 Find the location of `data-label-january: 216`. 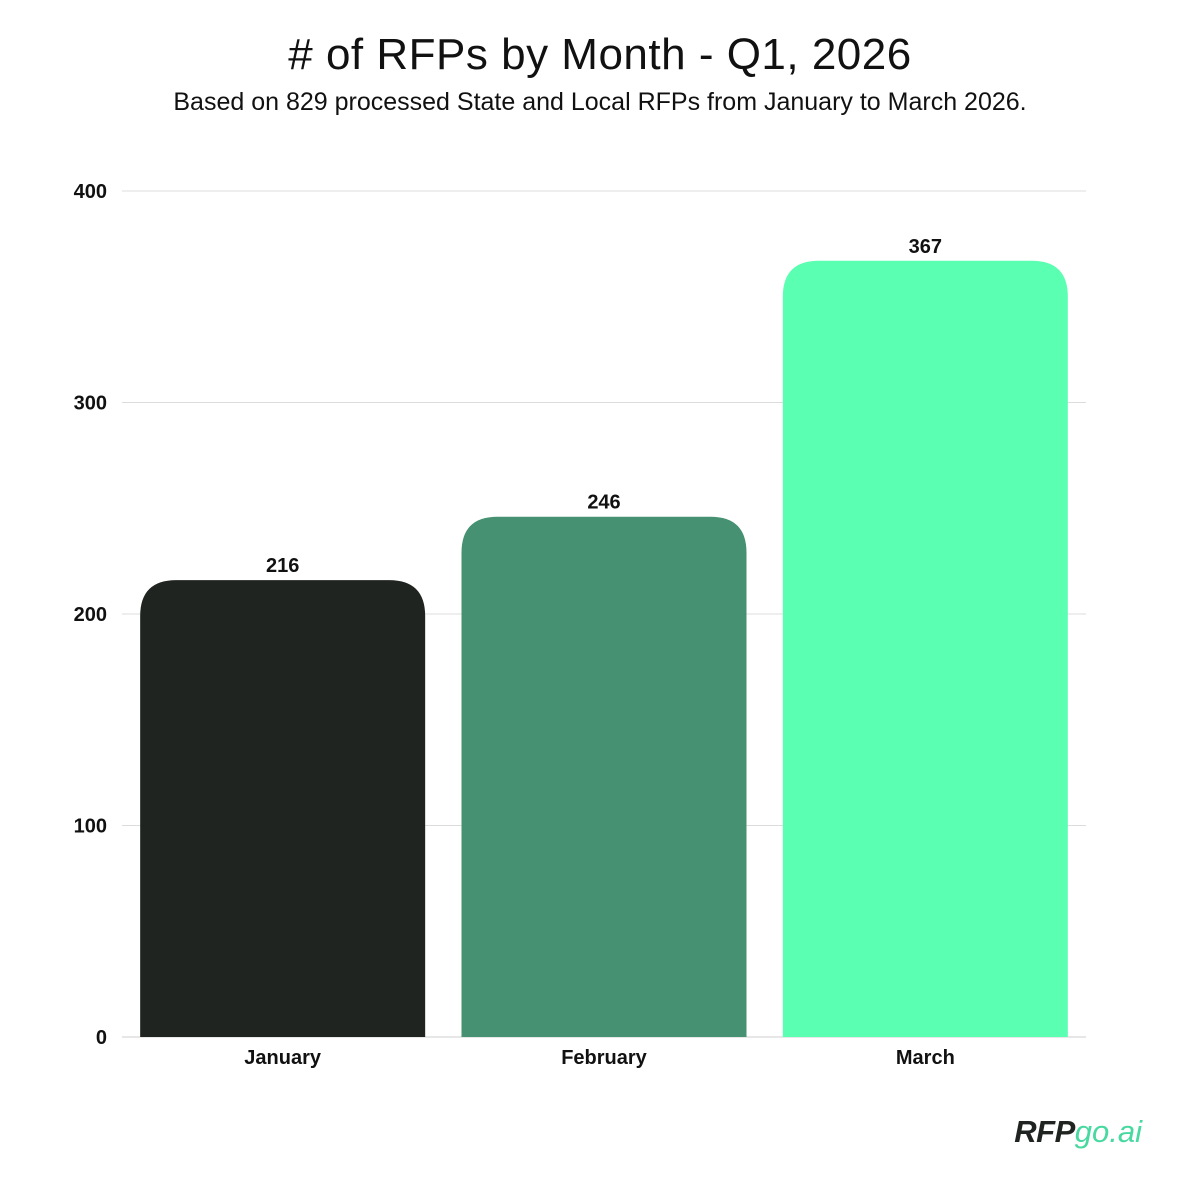

data-label-january: 216 is located at coordinates (282, 566).